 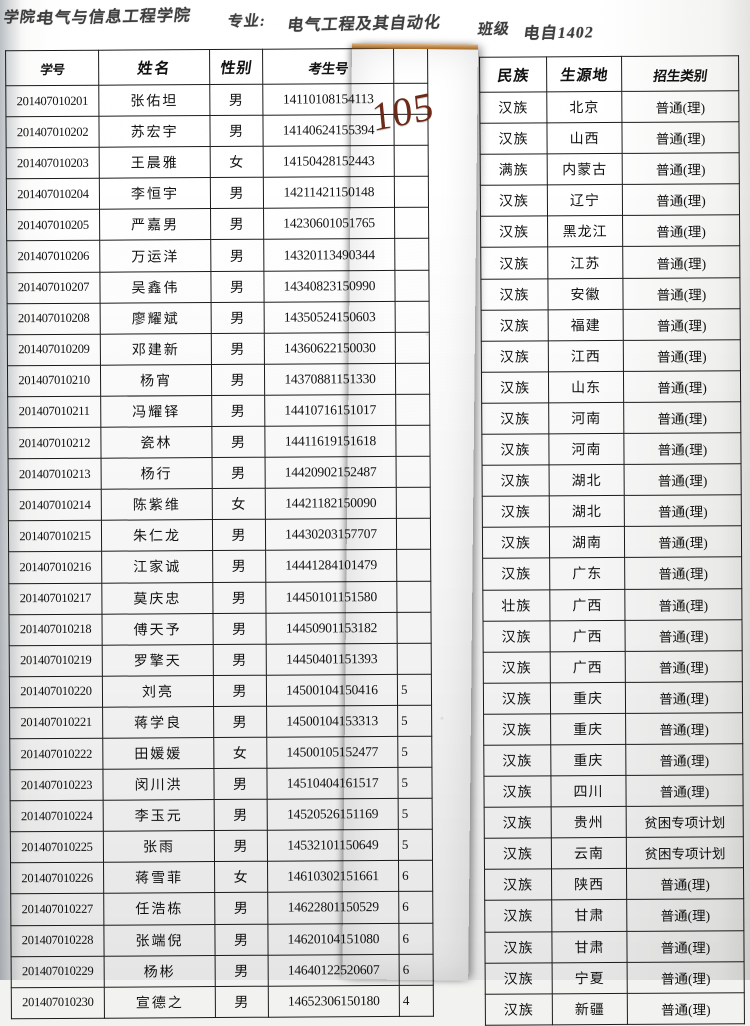 What do you see at coordinates (57, 878) in the screenshot?
I see `cell-student-id: 201407010226` at bounding box center [57, 878].